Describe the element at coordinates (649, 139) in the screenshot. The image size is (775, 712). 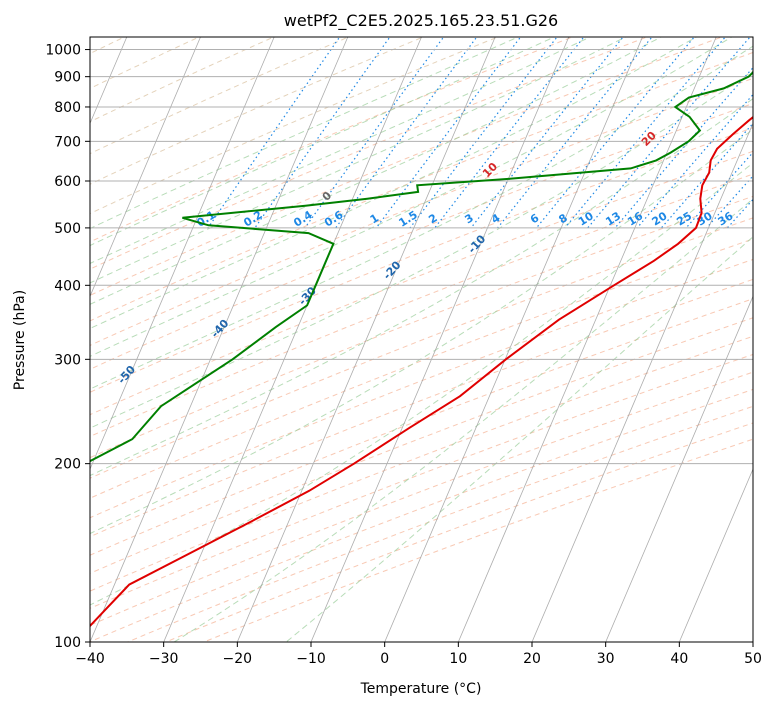
I see `moist-adiabat-label: 20` at that location.